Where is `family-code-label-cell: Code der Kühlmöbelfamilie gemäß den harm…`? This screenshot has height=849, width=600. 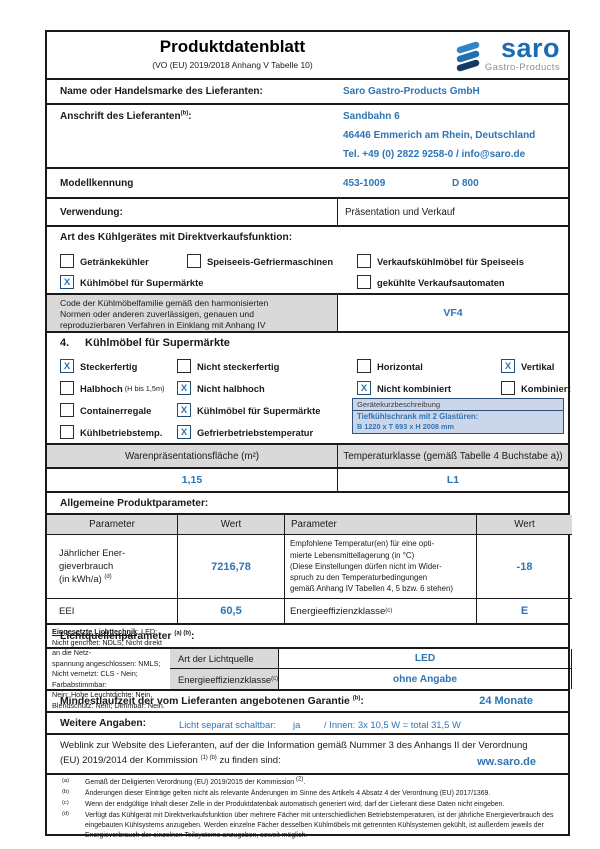 family-code-label-cell: Code der Kühlmöbelfamilie gemäß den harm… is located at coordinates (192, 313).